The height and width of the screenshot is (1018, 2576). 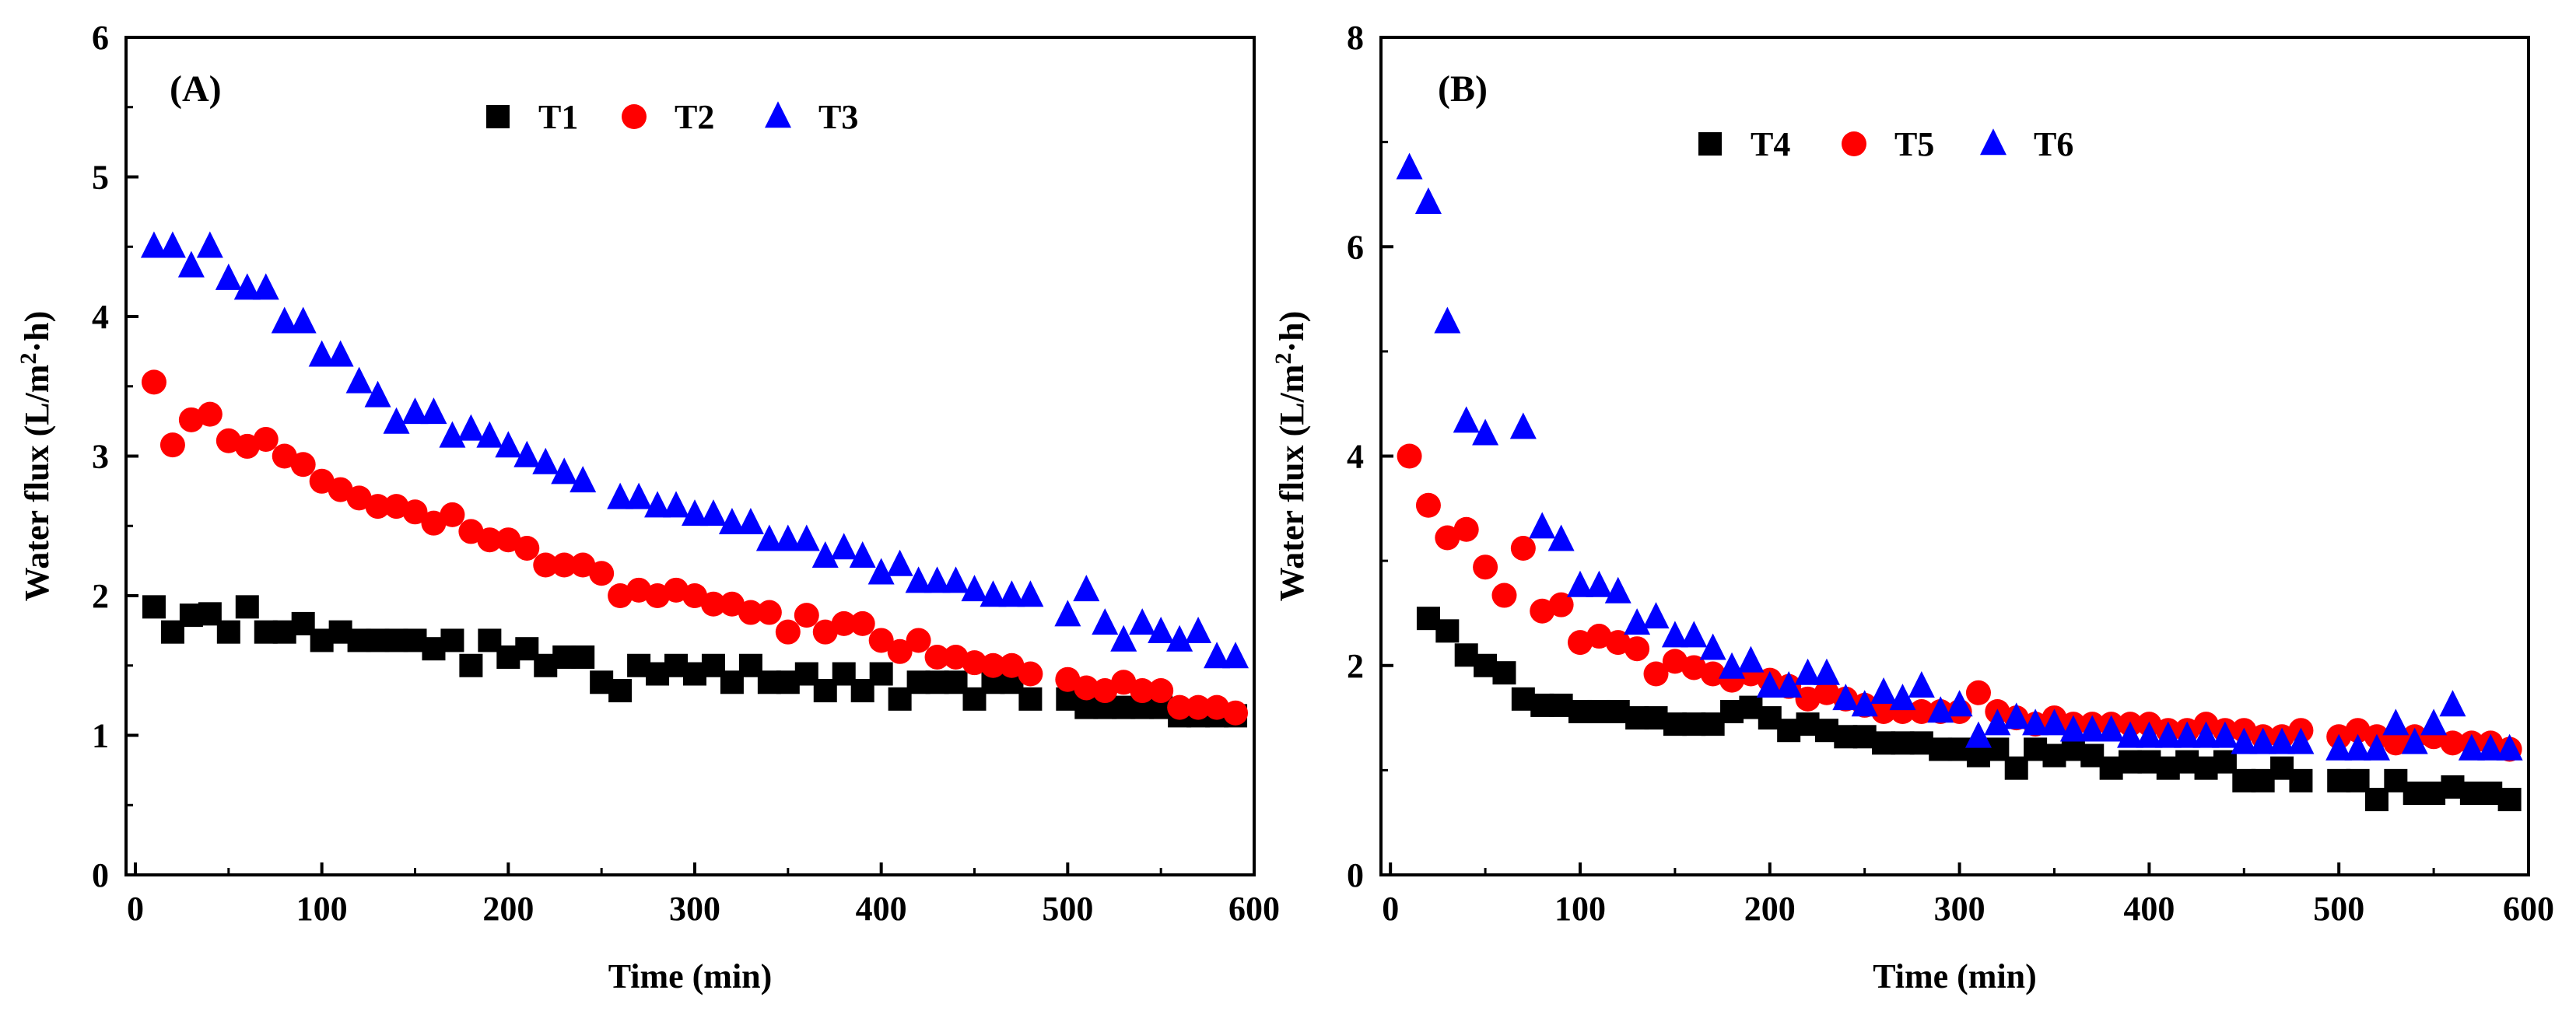 What do you see at coordinates (1710, 144) in the screenshot?
I see `legend-t4-marker` at bounding box center [1710, 144].